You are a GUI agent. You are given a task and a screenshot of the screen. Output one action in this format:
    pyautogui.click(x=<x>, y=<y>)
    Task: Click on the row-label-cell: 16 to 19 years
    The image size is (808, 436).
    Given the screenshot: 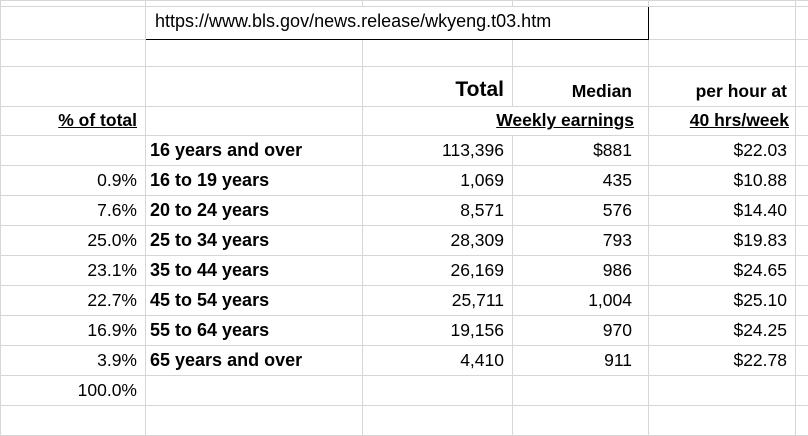 What is the action you would take?
    pyautogui.click(x=254, y=180)
    